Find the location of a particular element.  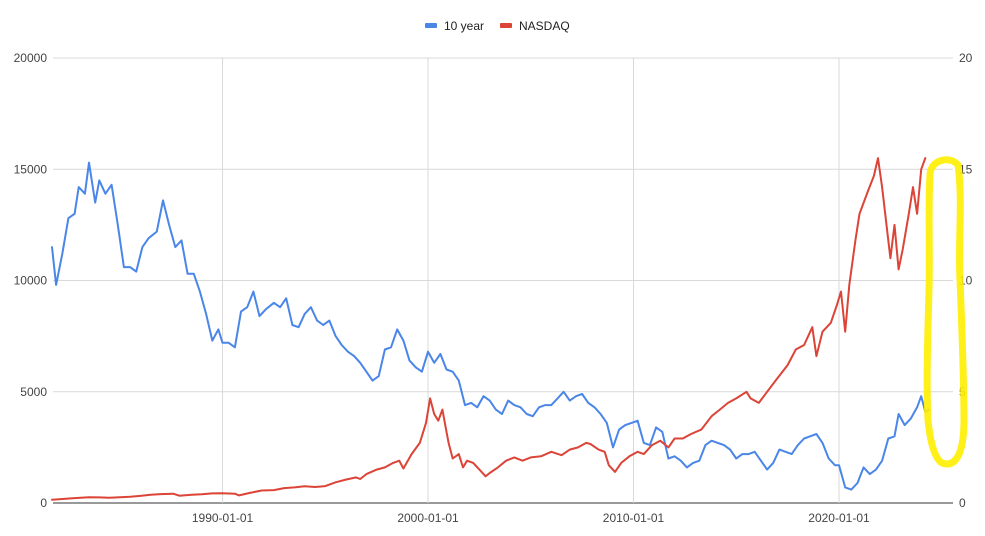

x-tick-label: 2020-01-01 is located at coordinates (839, 518).